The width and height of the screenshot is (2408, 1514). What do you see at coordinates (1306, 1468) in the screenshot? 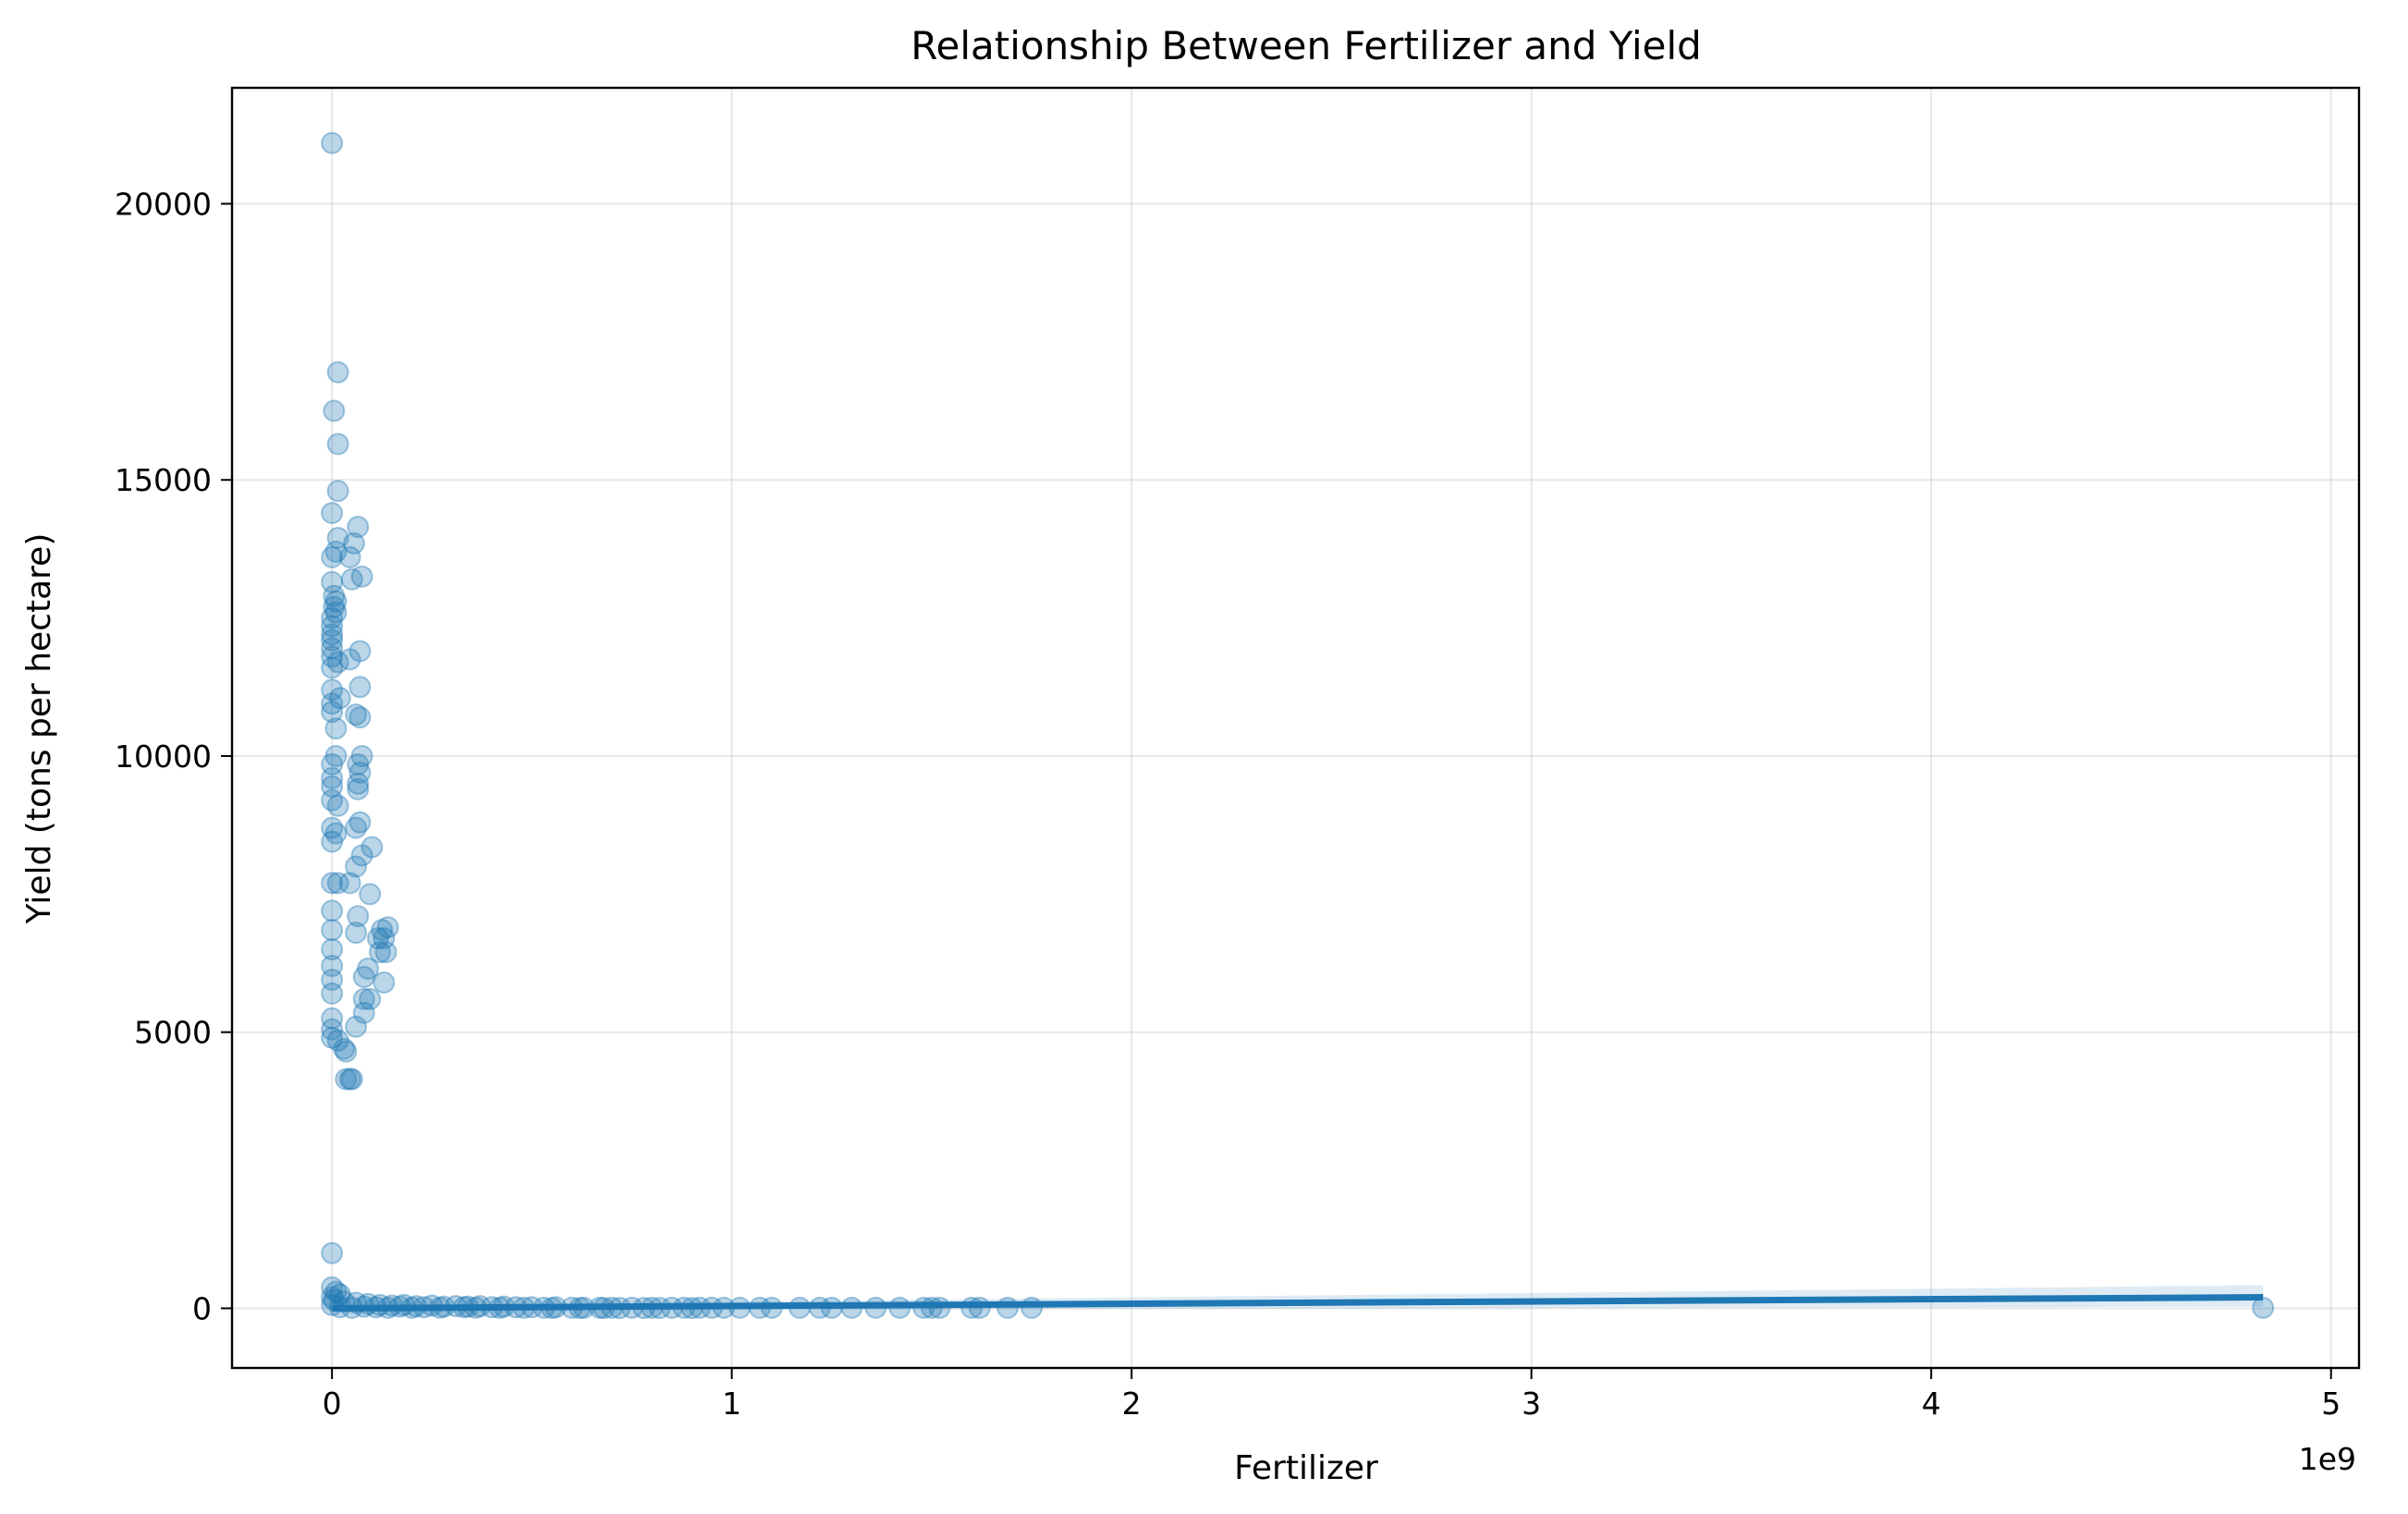
I see `x-axis-title: Fertilizer` at bounding box center [1306, 1468].